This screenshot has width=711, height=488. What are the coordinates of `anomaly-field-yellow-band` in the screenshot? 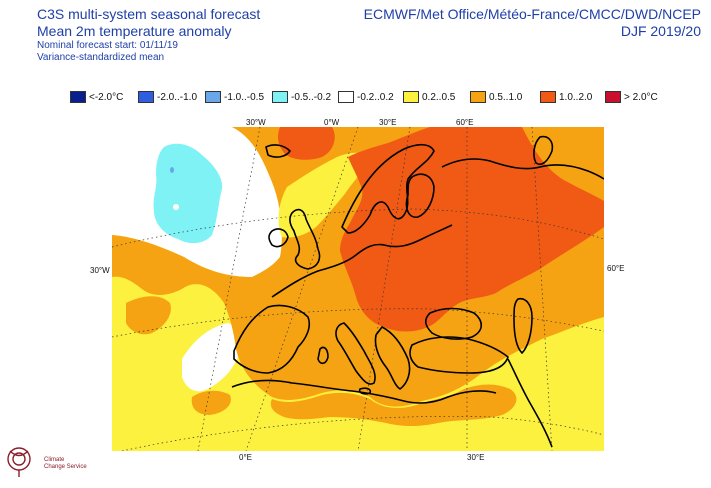 It's located at (324, 195).